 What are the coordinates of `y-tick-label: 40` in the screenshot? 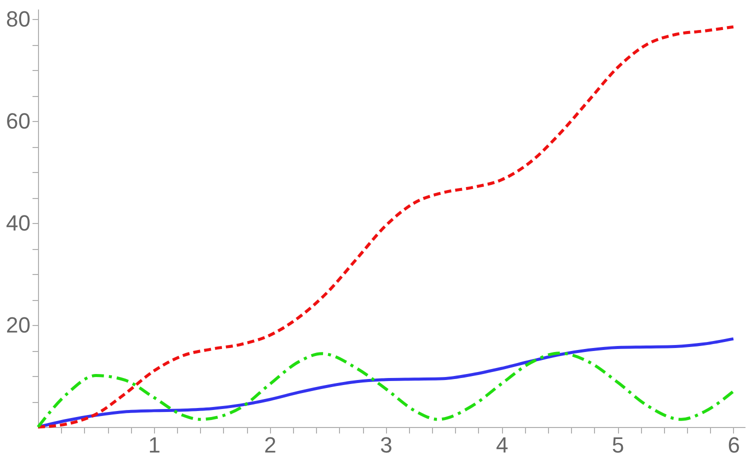 It's located at (18, 223).